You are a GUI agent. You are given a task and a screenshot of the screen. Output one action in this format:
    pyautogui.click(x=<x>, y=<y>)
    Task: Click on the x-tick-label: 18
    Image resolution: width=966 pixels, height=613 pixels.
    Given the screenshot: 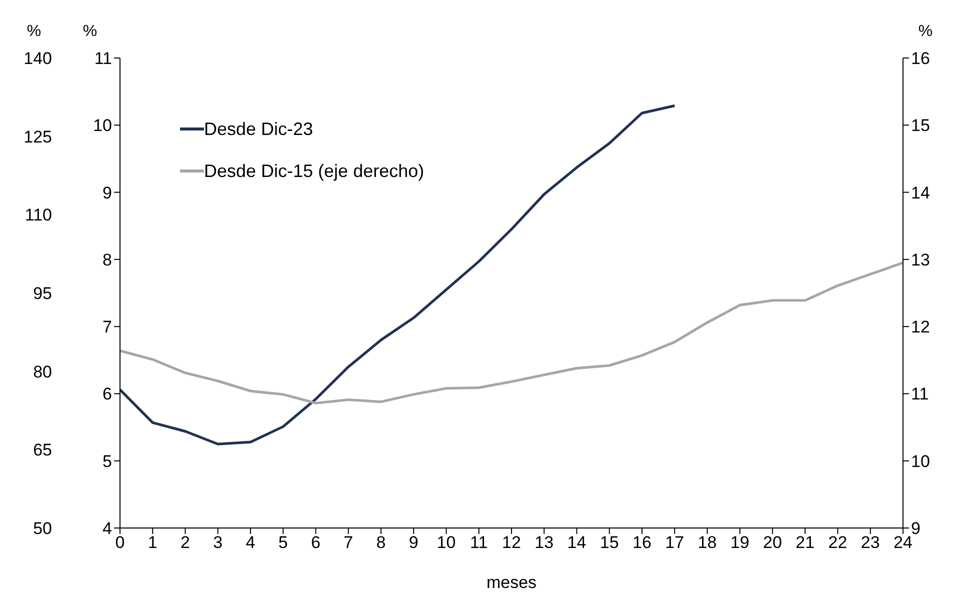 What is the action you would take?
    pyautogui.click(x=707, y=542)
    